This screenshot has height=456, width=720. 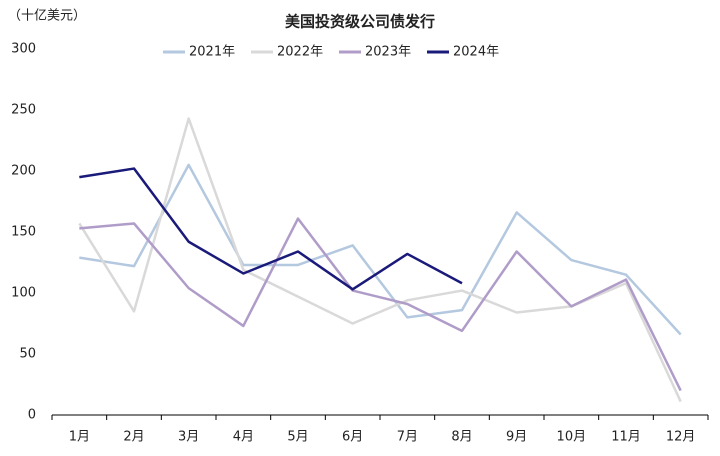 I want to click on x-tick-label: 10月, so click(x=572, y=437).